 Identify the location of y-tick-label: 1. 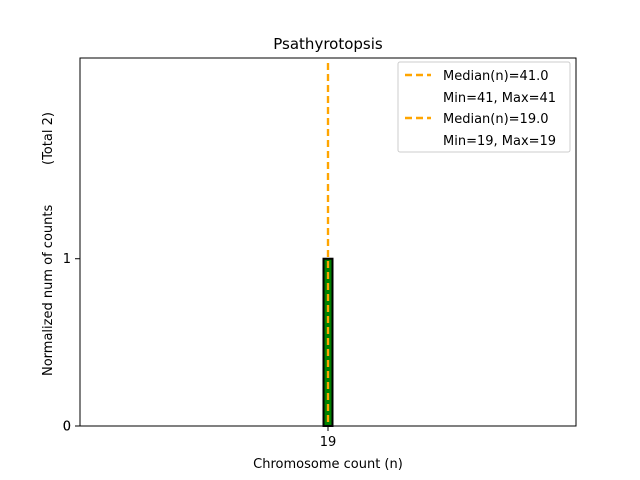
(67, 259).